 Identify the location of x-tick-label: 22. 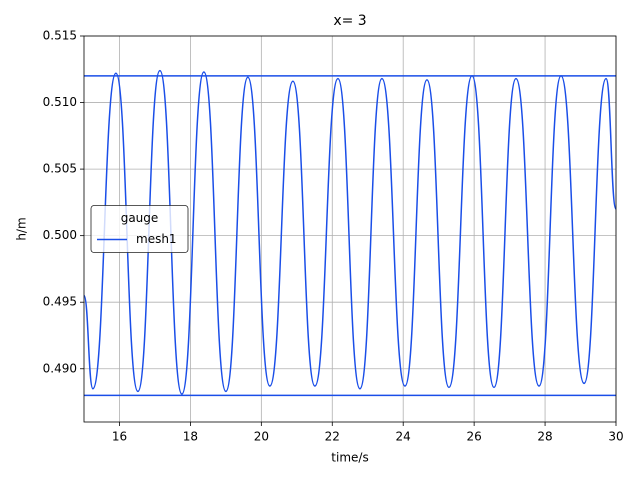
(332, 437).